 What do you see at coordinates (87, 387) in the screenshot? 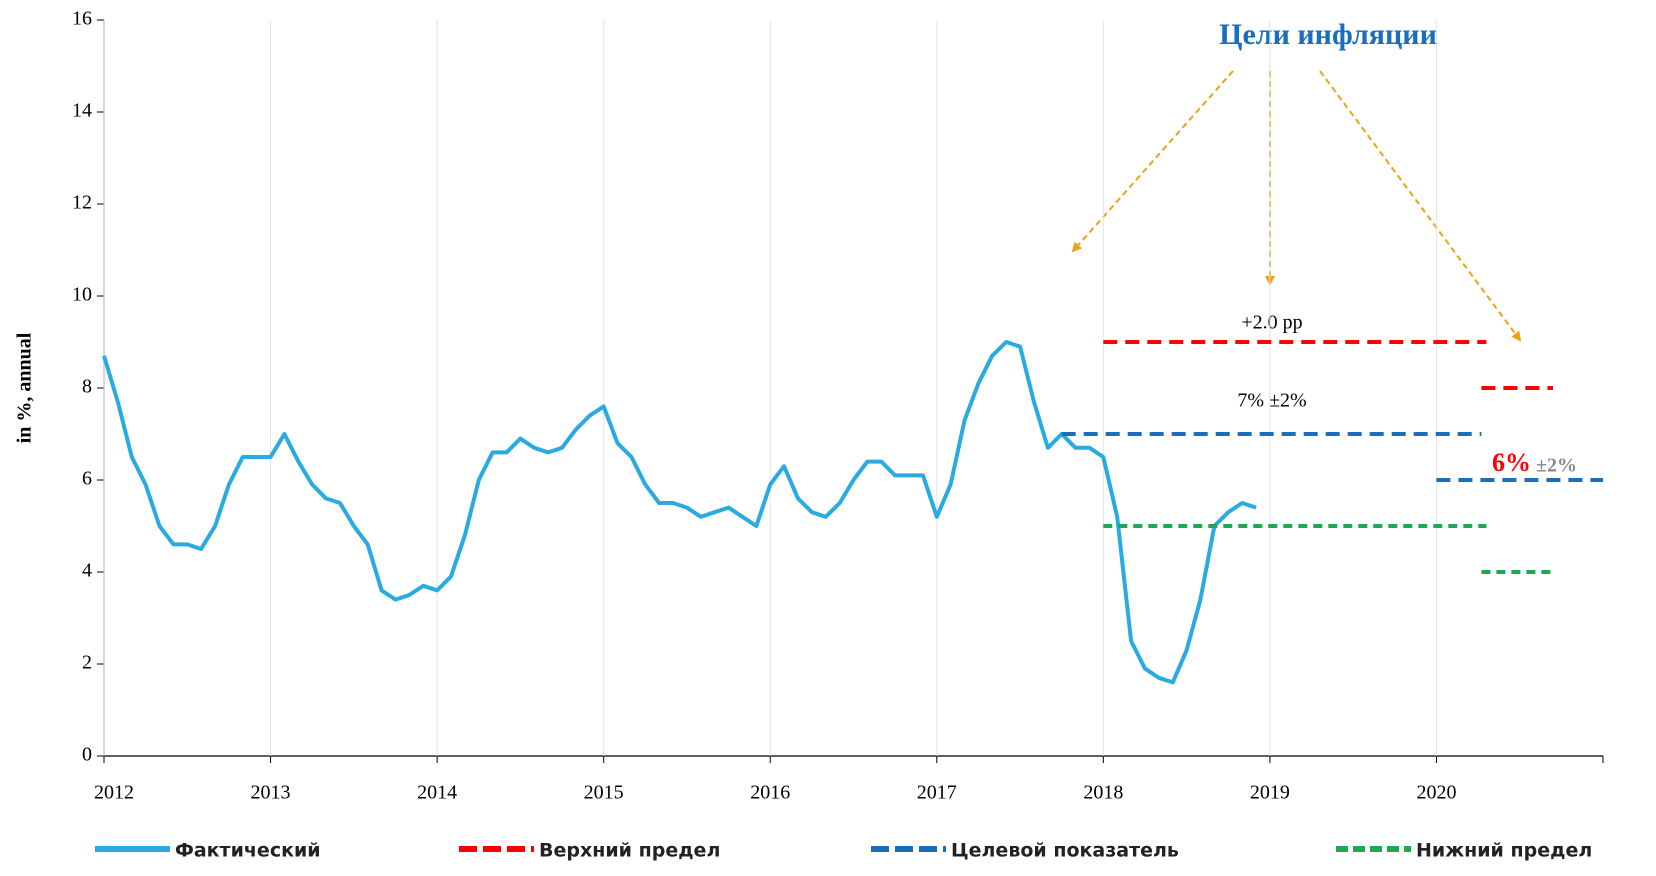
I see `y-tick-label: 8` at bounding box center [87, 387].